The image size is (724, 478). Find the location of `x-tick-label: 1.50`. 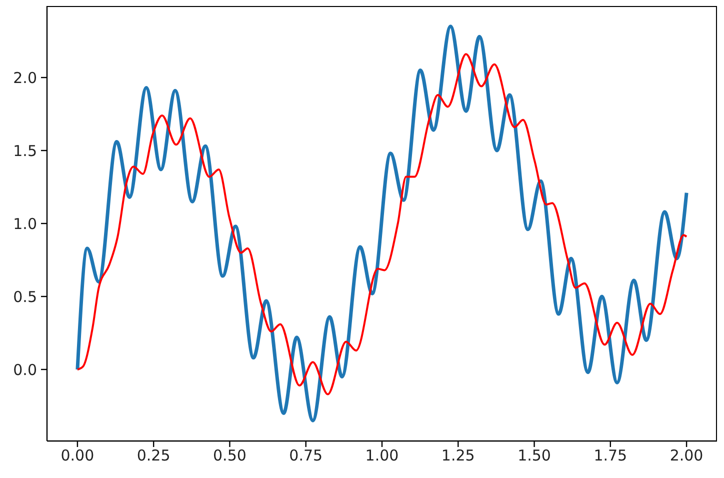

x-tick-label: 1.50 is located at coordinates (534, 455).